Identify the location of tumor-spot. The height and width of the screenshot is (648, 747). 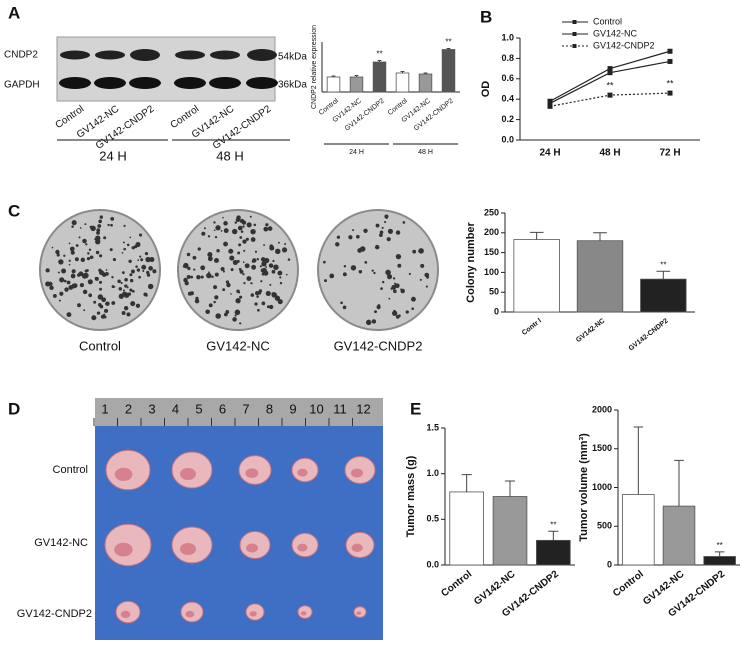
(253, 614).